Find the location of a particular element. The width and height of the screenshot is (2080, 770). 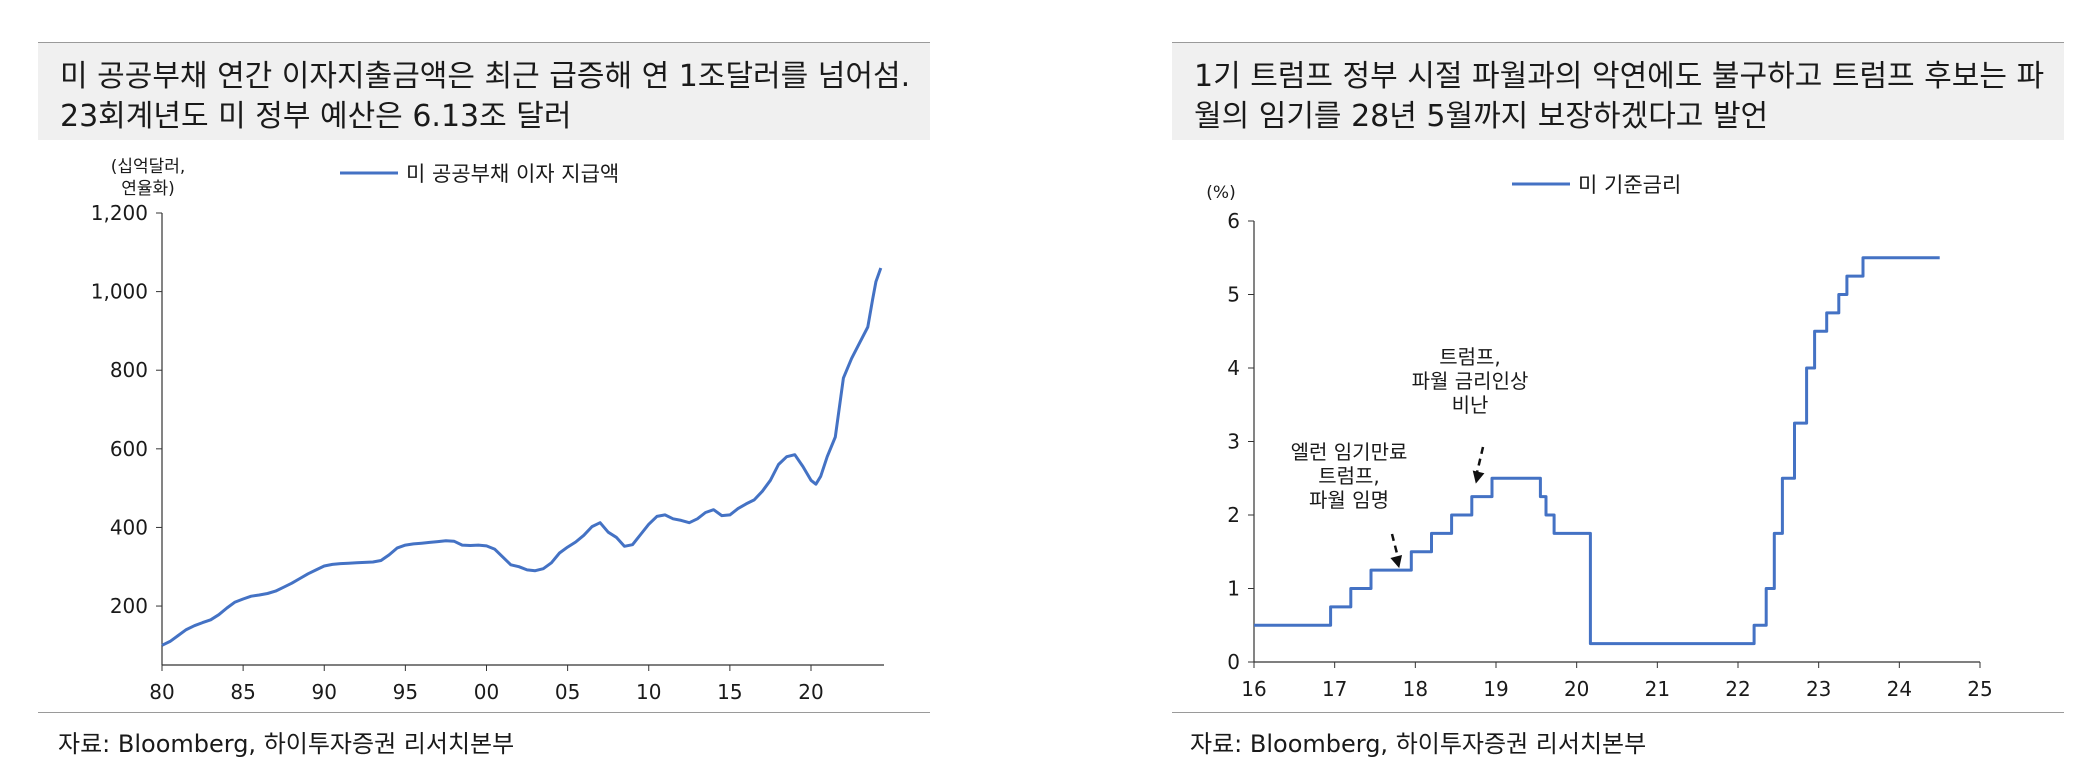

left-title-line1: 미 공공부채 연간 이자지출금액은 최근 급증해 연 1조달러를 넘어섬. is located at coordinates (485, 76).